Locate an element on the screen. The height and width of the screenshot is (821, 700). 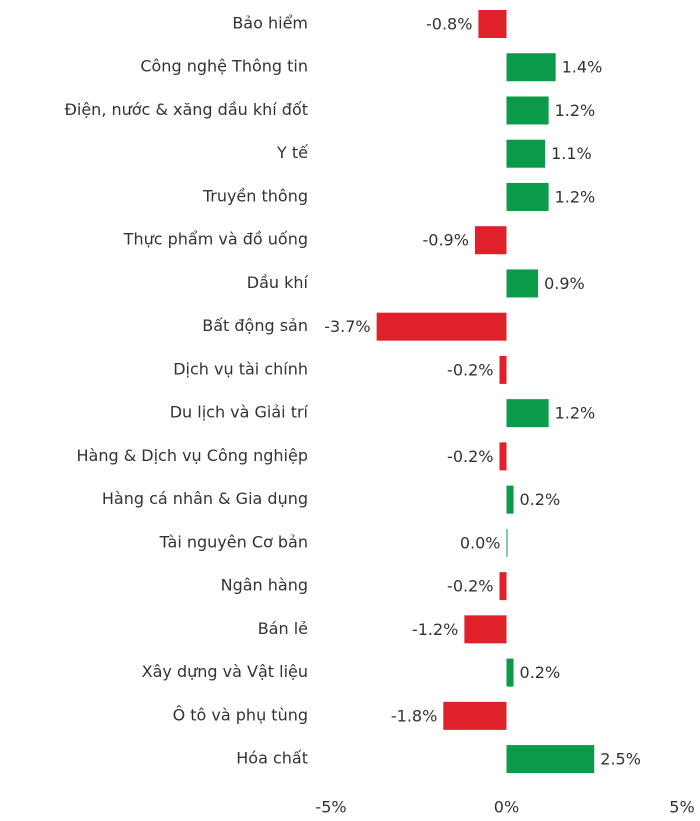
value-label: 0.0% is located at coordinates (480, 542).